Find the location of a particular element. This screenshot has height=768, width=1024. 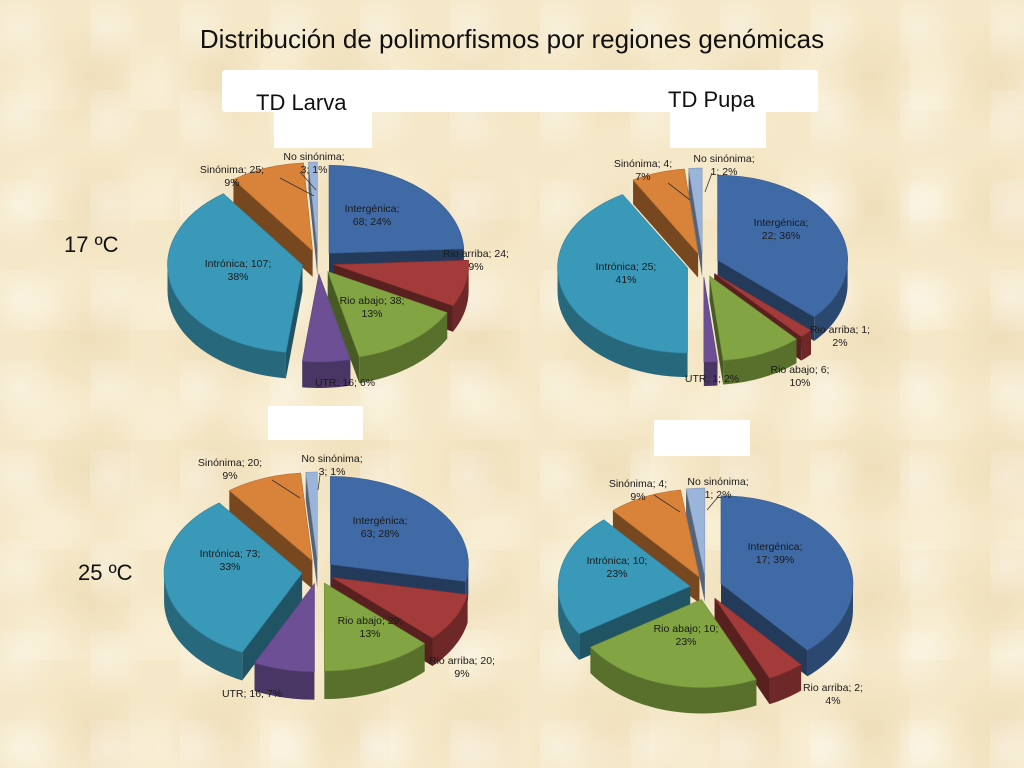

data-label: Intrónica; 73; 33% is located at coordinates (230, 560).